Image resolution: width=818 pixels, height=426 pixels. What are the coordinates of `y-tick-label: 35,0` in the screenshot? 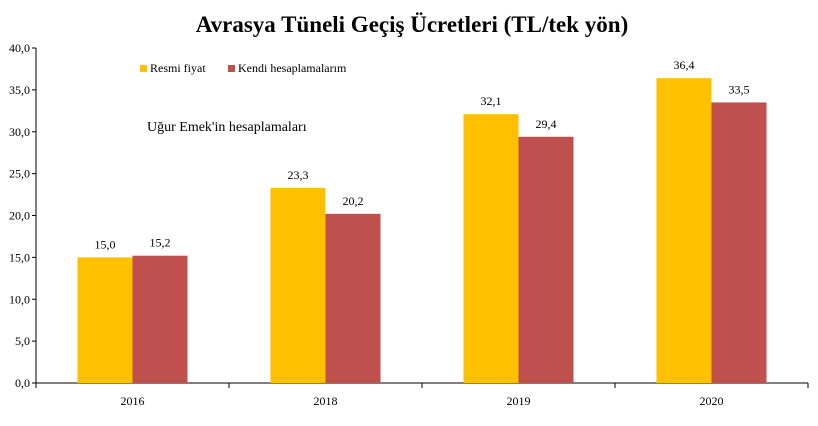 It's located at (19, 90).